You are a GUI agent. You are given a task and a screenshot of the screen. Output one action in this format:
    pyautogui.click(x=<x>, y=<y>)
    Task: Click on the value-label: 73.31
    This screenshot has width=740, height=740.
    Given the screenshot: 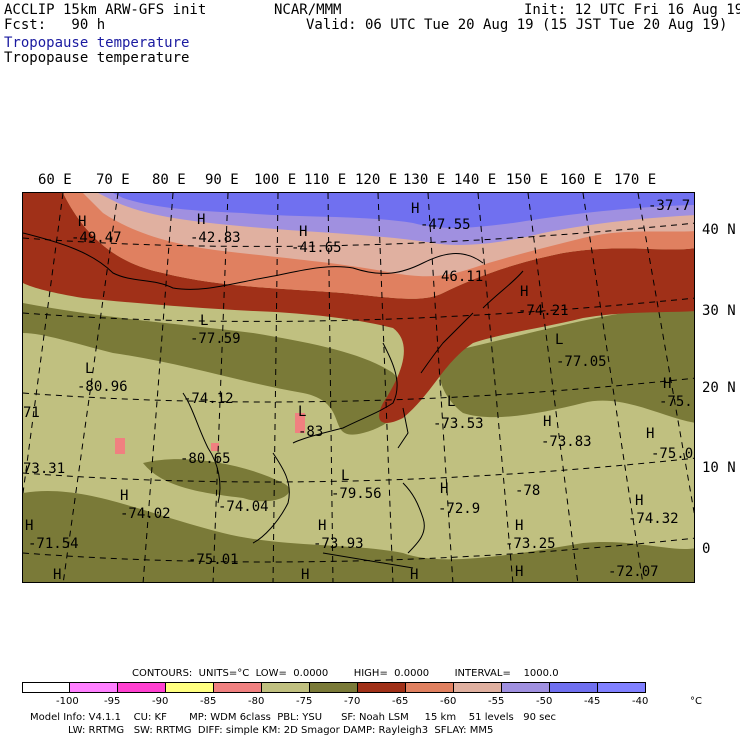 What is the action you would take?
    pyautogui.click(x=44, y=469)
    